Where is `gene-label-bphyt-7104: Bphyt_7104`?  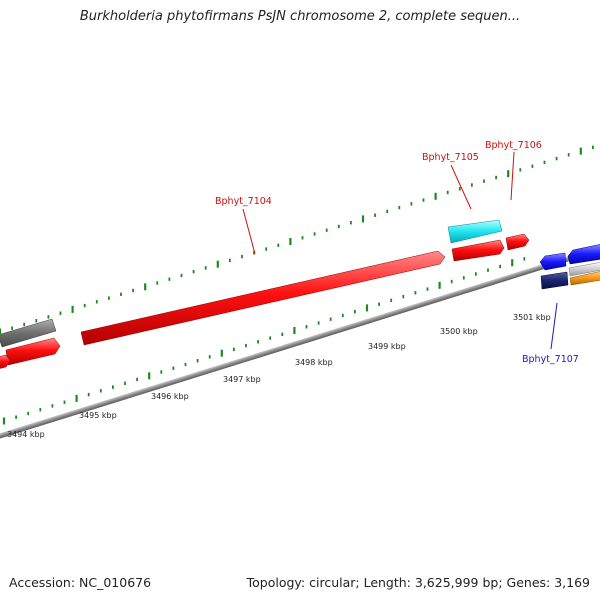
gene-label-bphyt-7104: Bphyt_7104 is located at coordinates (243, 201).